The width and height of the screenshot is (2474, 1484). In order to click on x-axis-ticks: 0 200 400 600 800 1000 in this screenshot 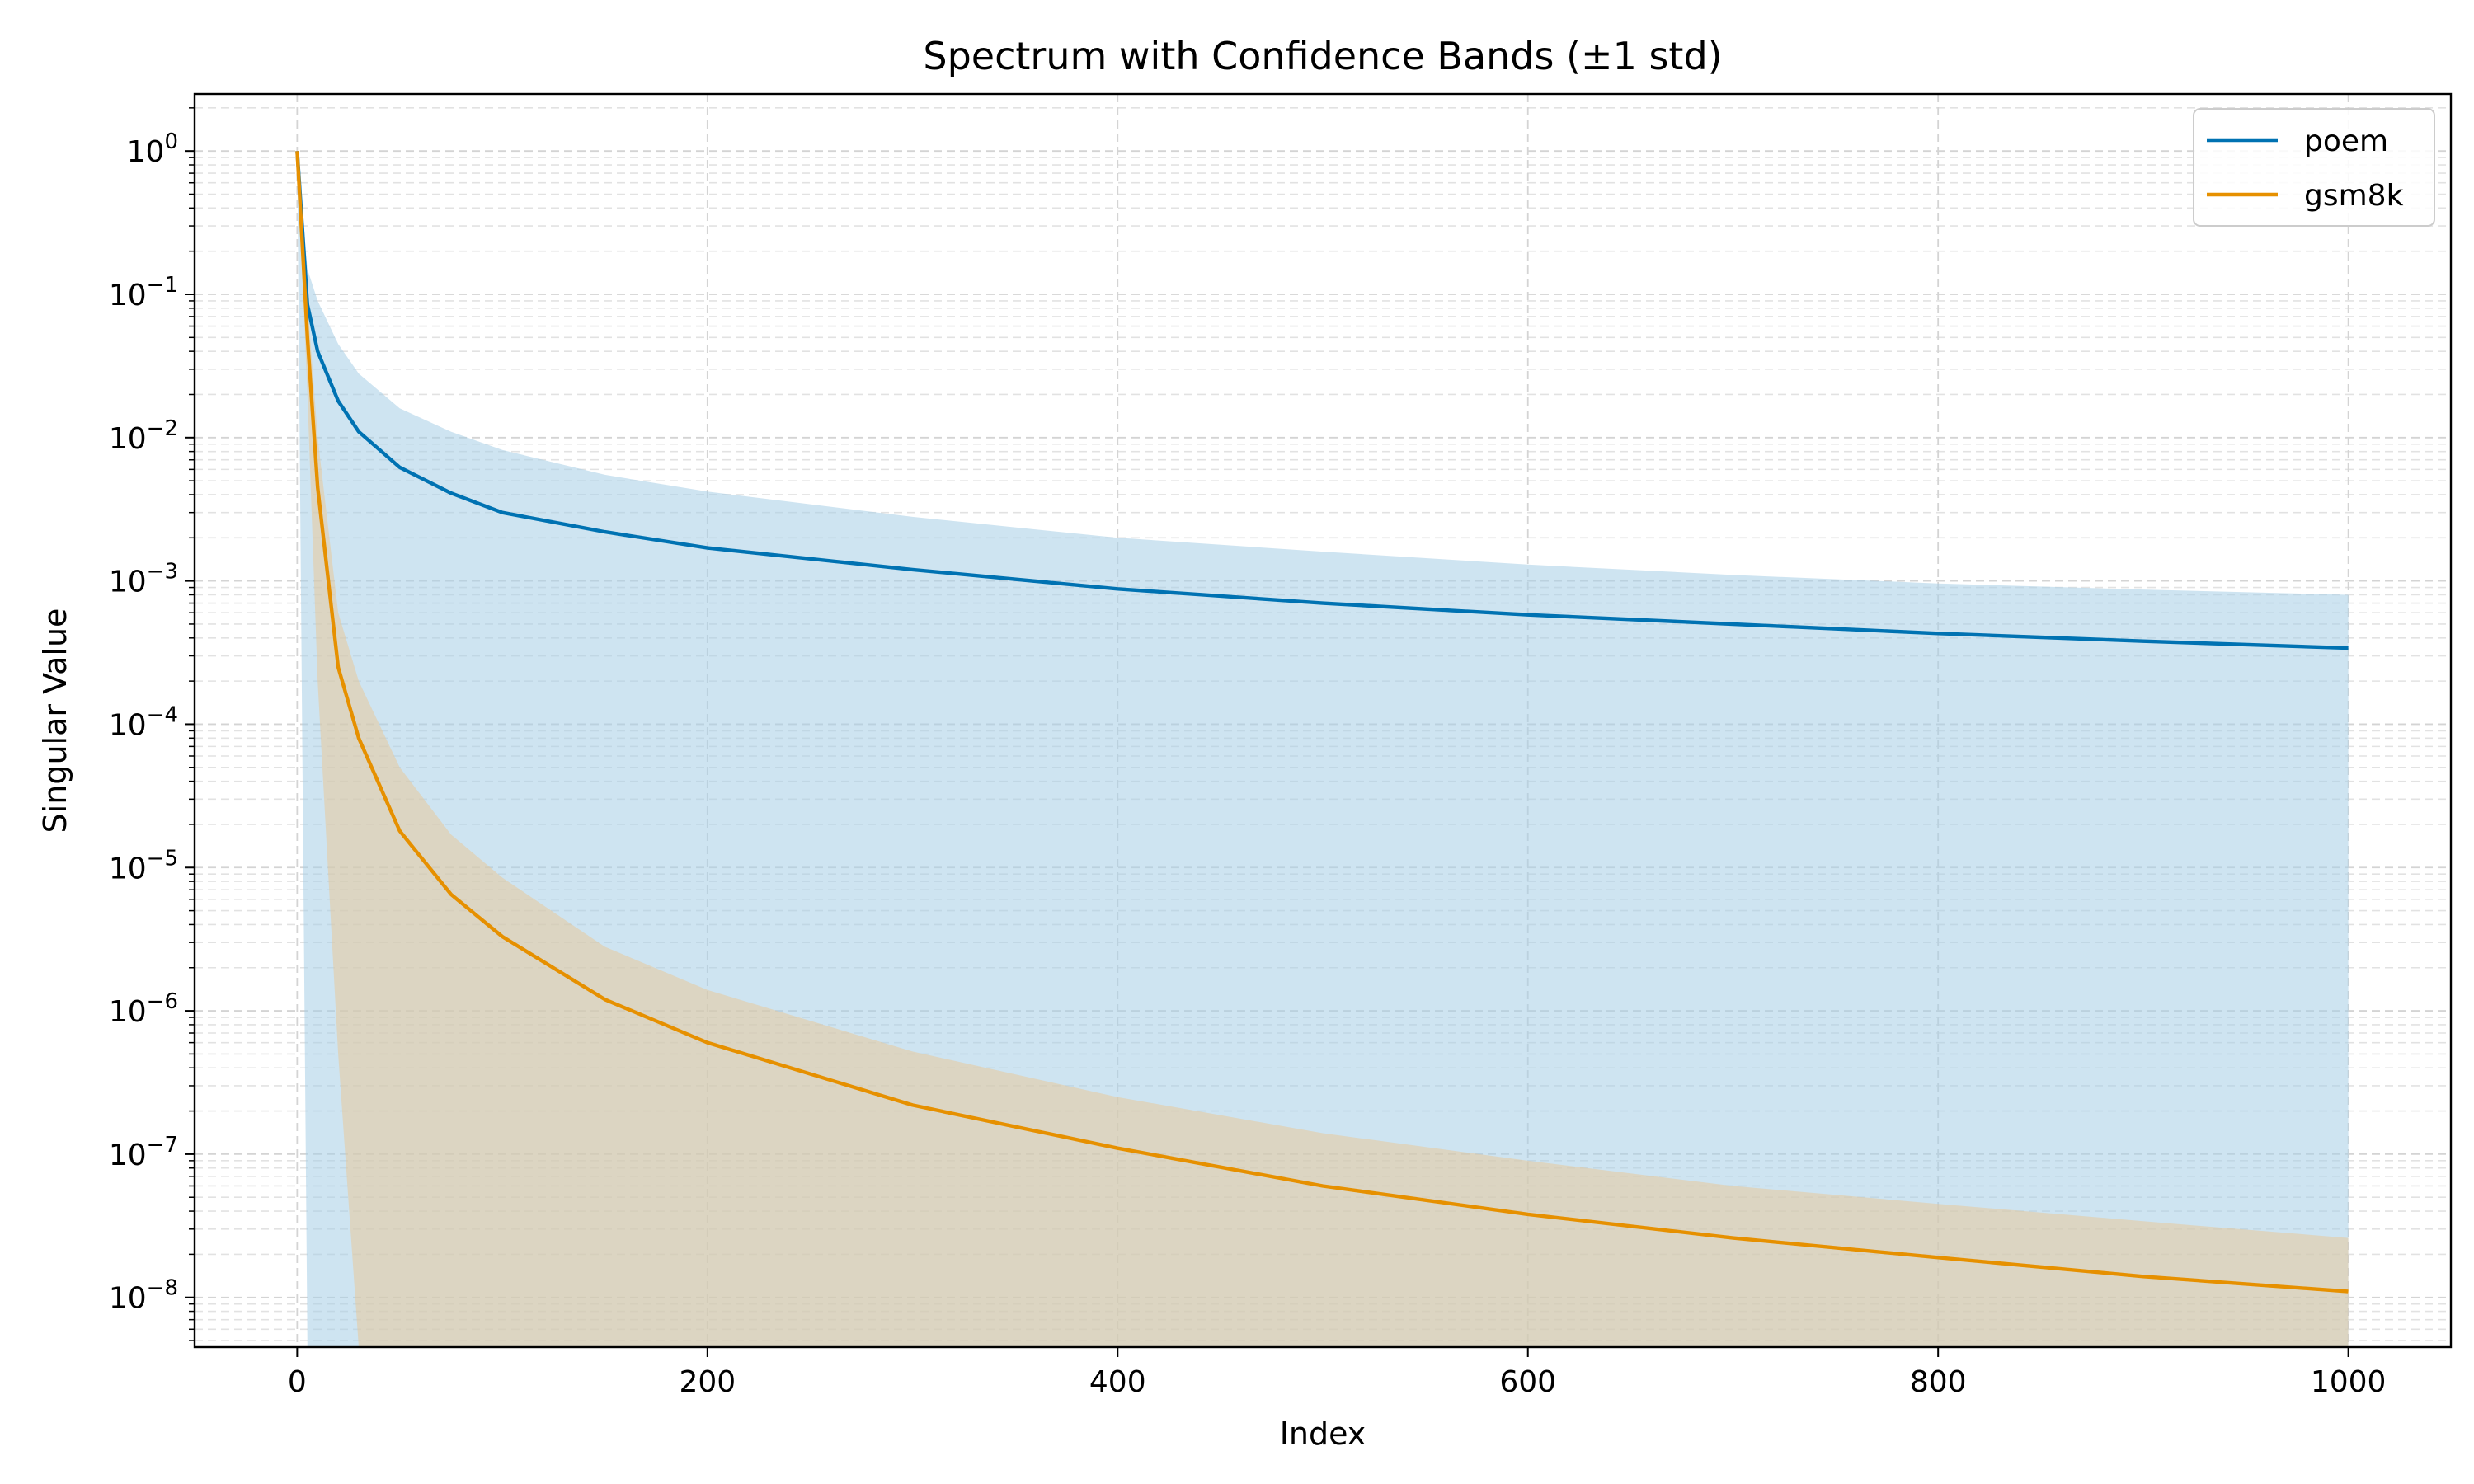, I will do `click(1337, 1373)`.